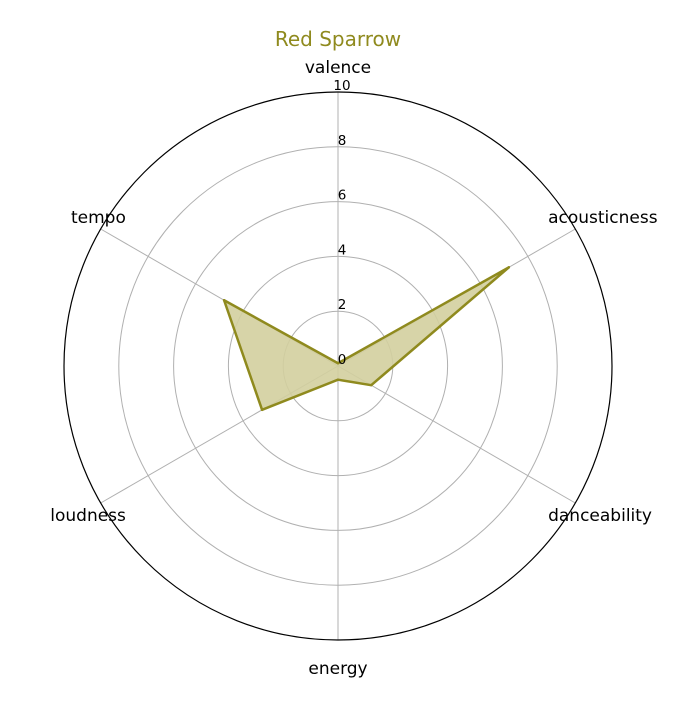  I want to click on data-point-acousticness, so click(509, 267).